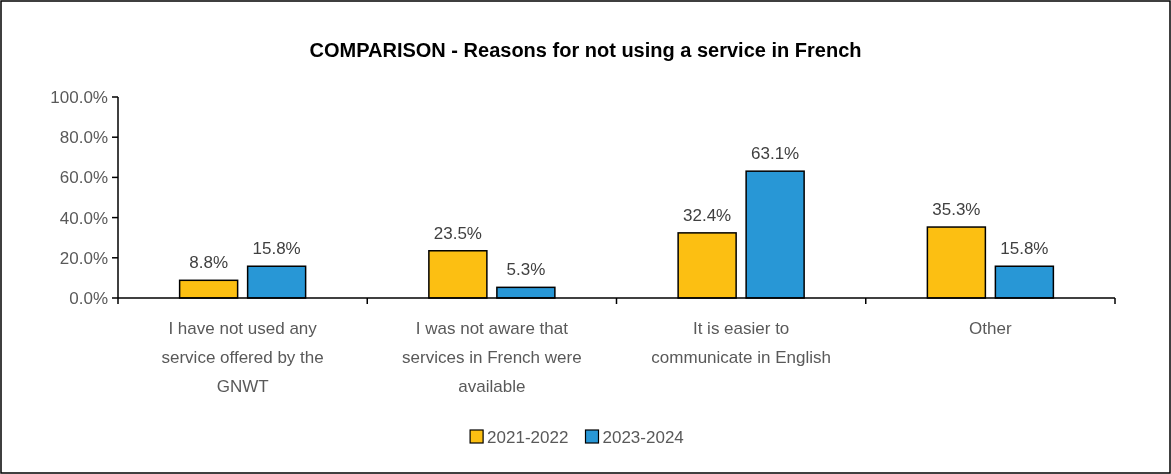 Image resolution: width=1171 pixels, height=474 pixels. What do you see at coordinates (528, 437) in the screenshot?
I see `legend-label: 2021-2022` at bounding box center [528, 437].